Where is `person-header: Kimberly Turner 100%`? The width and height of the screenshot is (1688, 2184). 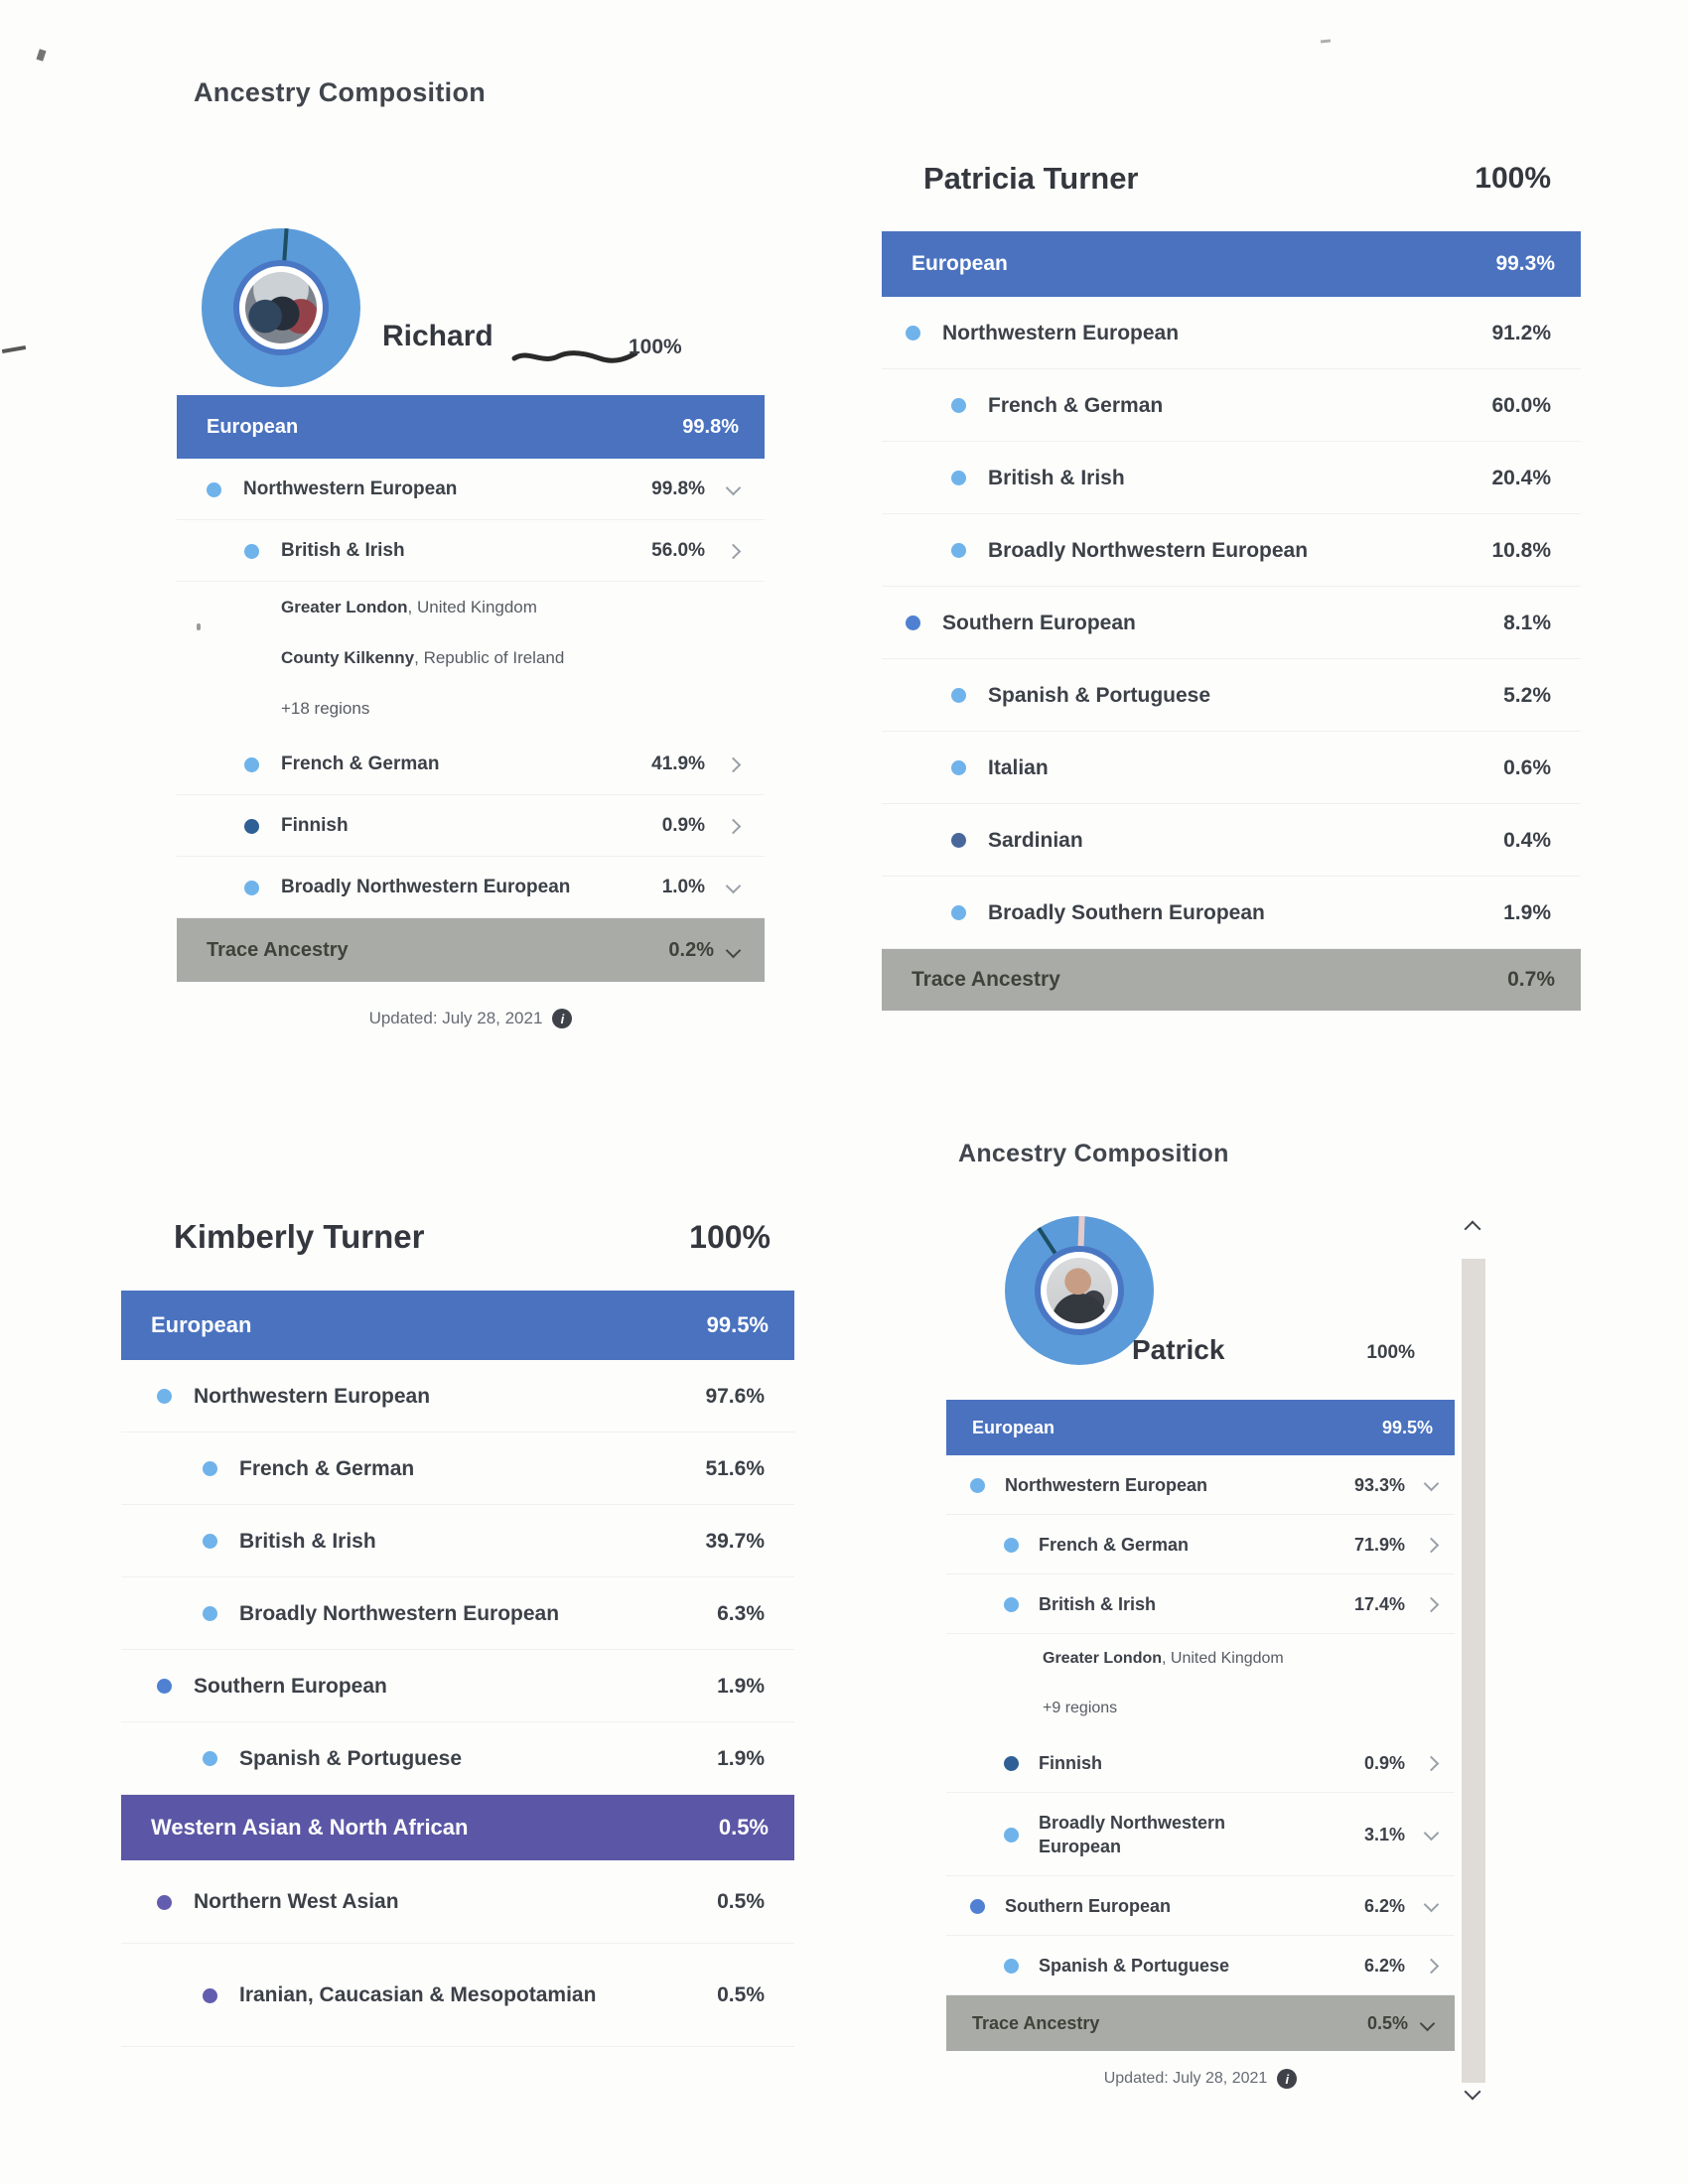
person-header: Kimberly Turner 100% is located at coordinates (457, 1237).